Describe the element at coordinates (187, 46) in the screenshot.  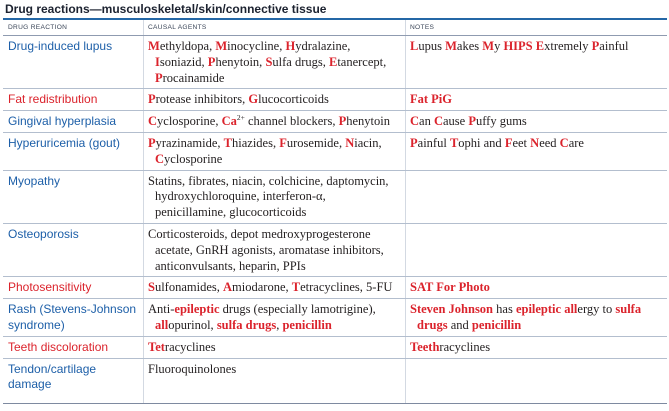
I see `text-segment: ethyldopa,` at that location.